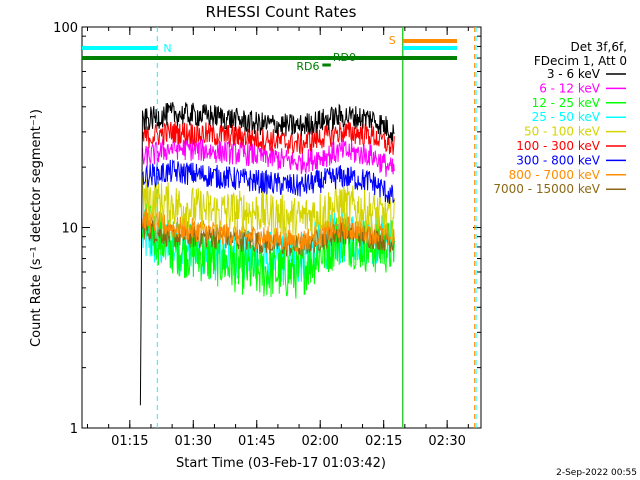  What do you see at coordinates (65, 28) in the screenshot?
I see `y-tick-label: 100` at bounding box center [65, 28].